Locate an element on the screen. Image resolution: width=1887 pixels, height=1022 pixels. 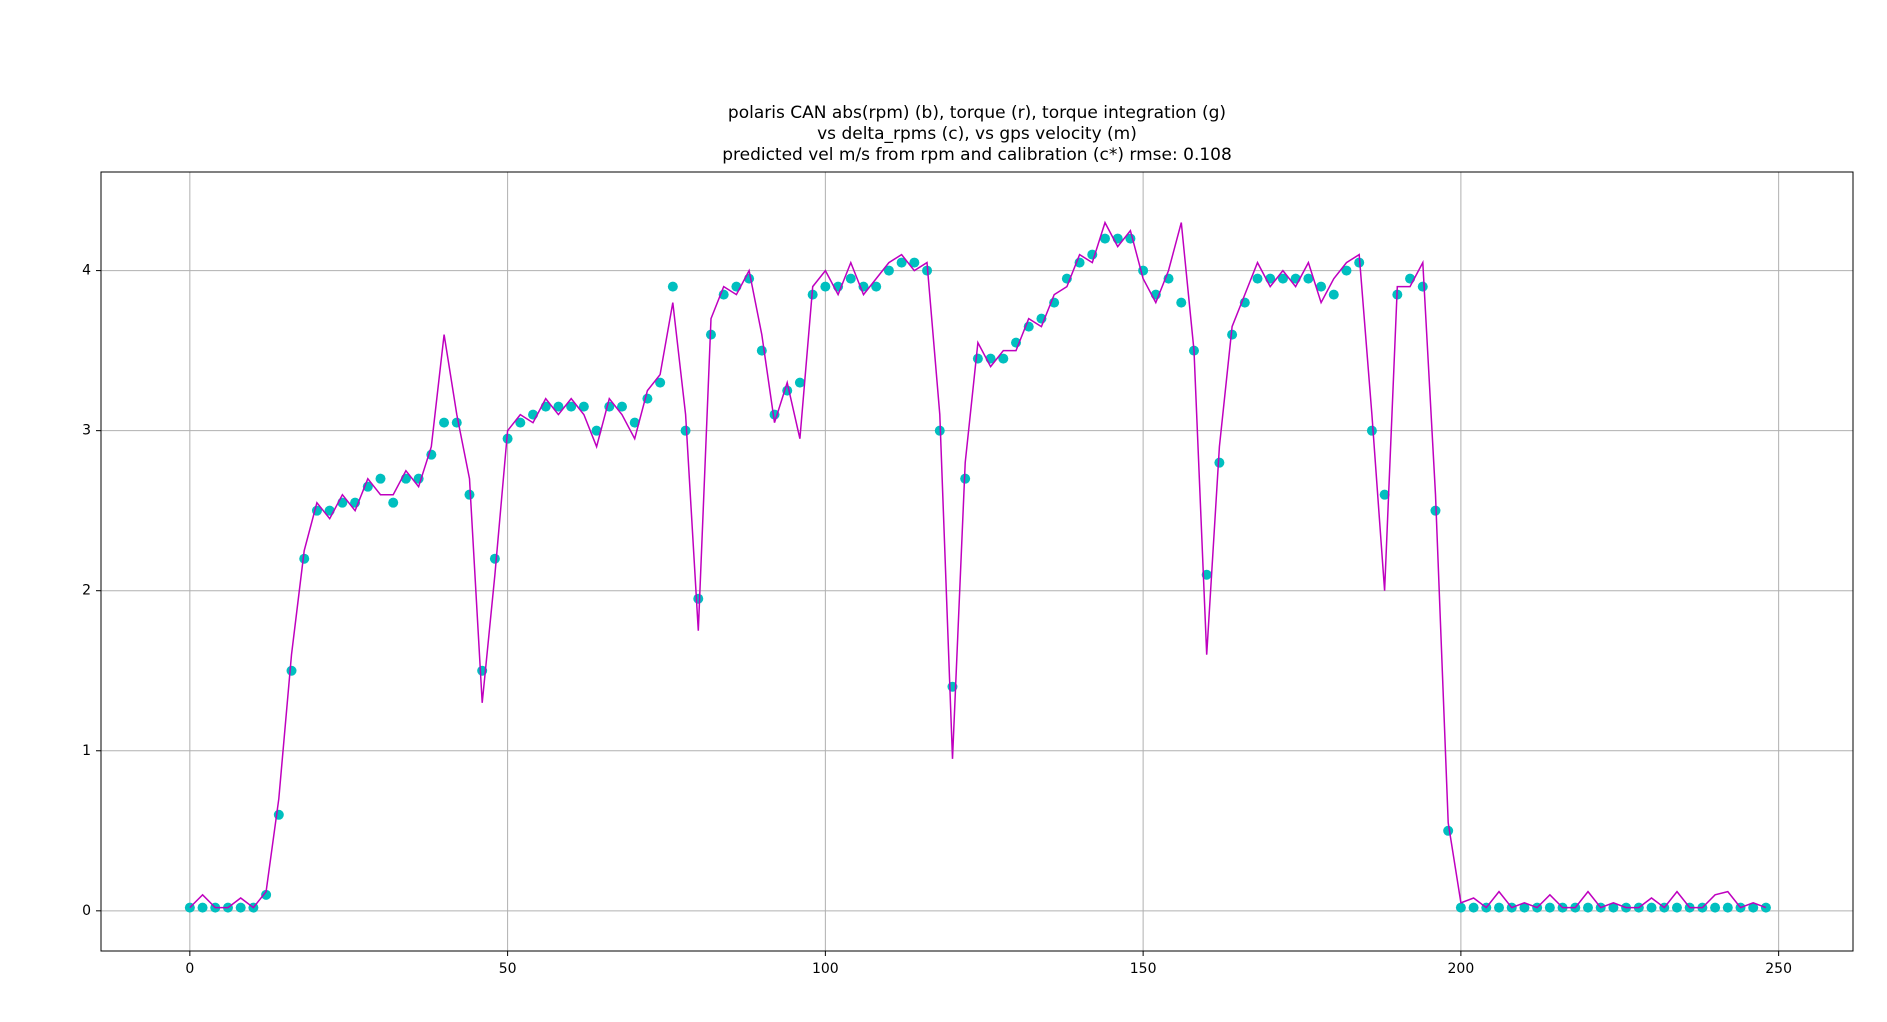
y-tick-label: 1 is located at coordinates (86, 751).